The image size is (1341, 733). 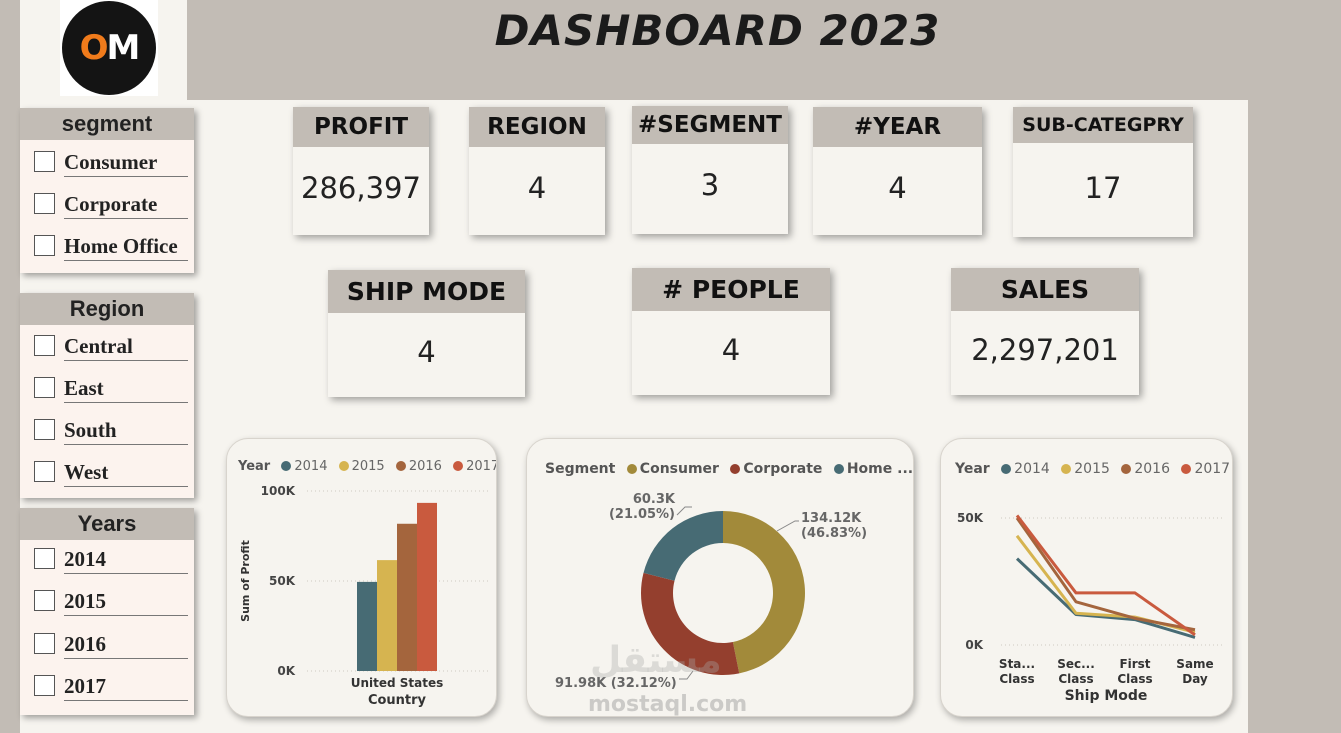 What do you see at coordinates (1134, 664) in the screenshot?
I see `x-tick-label: First` at bounding box center [1134, 664].